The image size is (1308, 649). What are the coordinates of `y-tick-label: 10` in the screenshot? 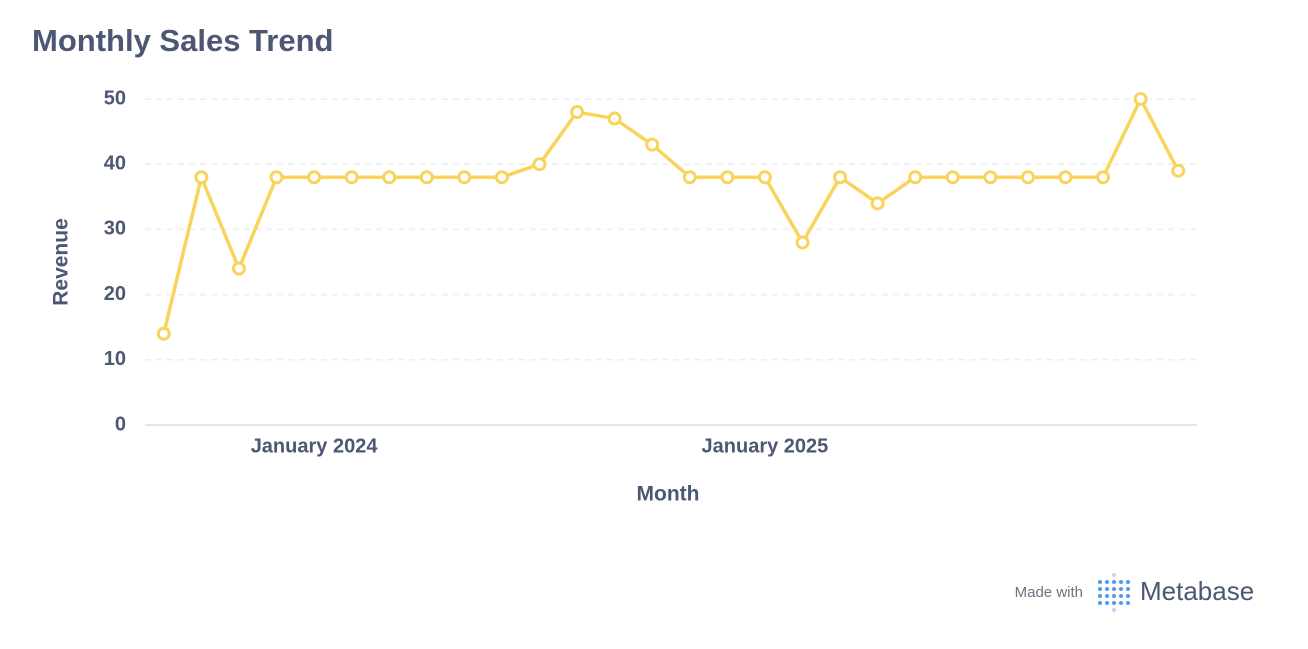 It's located at (115, 359).